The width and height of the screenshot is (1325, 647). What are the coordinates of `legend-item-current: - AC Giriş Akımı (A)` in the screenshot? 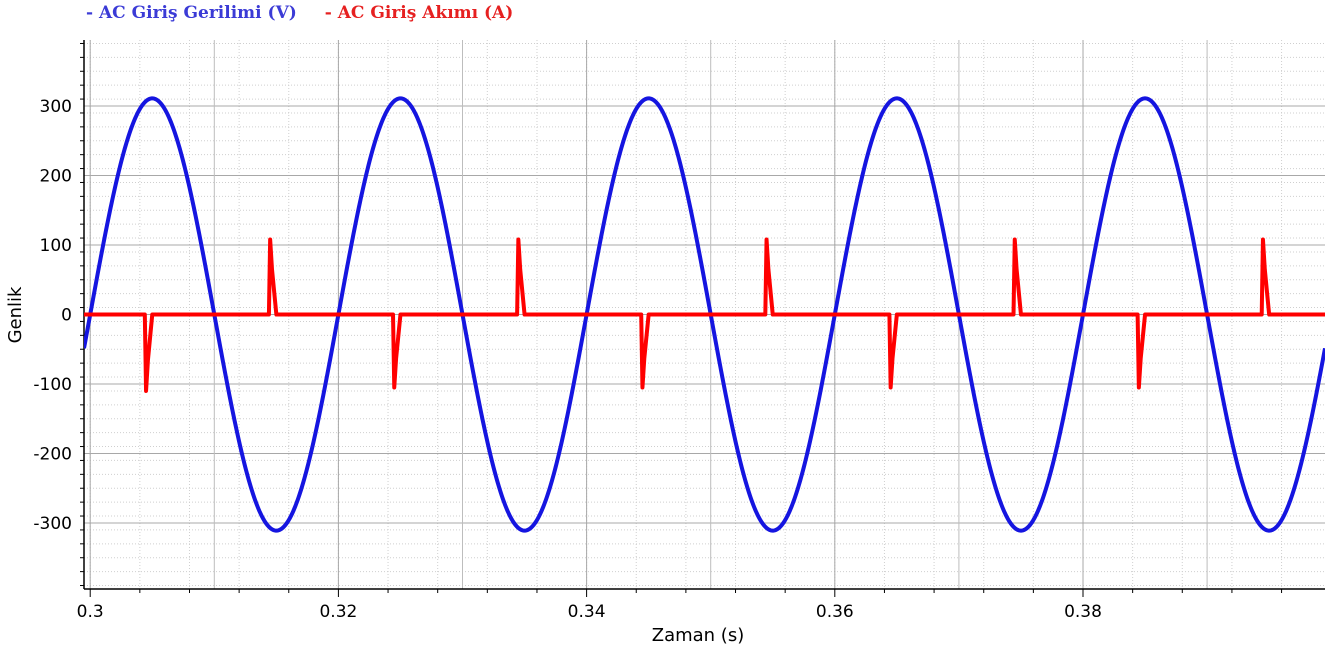 It's located at (419, 13).